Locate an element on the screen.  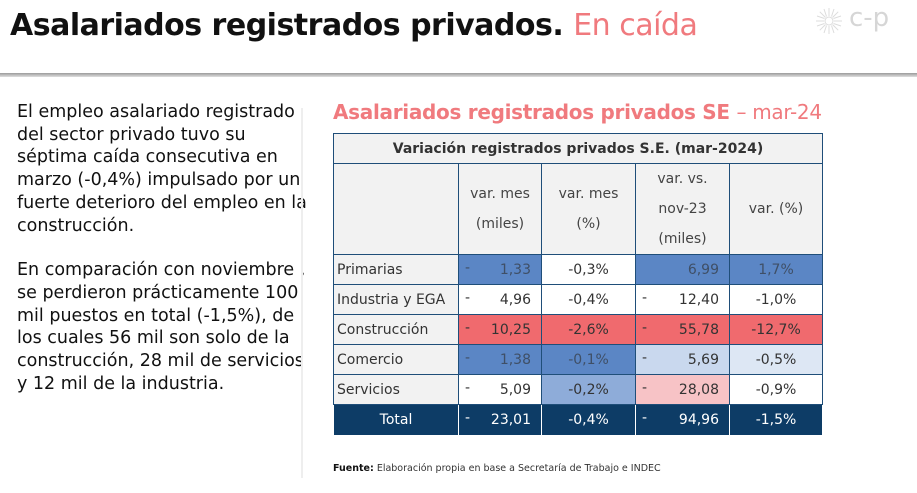
header-var-pct: var. (%) is located at coordinates (776, 209).